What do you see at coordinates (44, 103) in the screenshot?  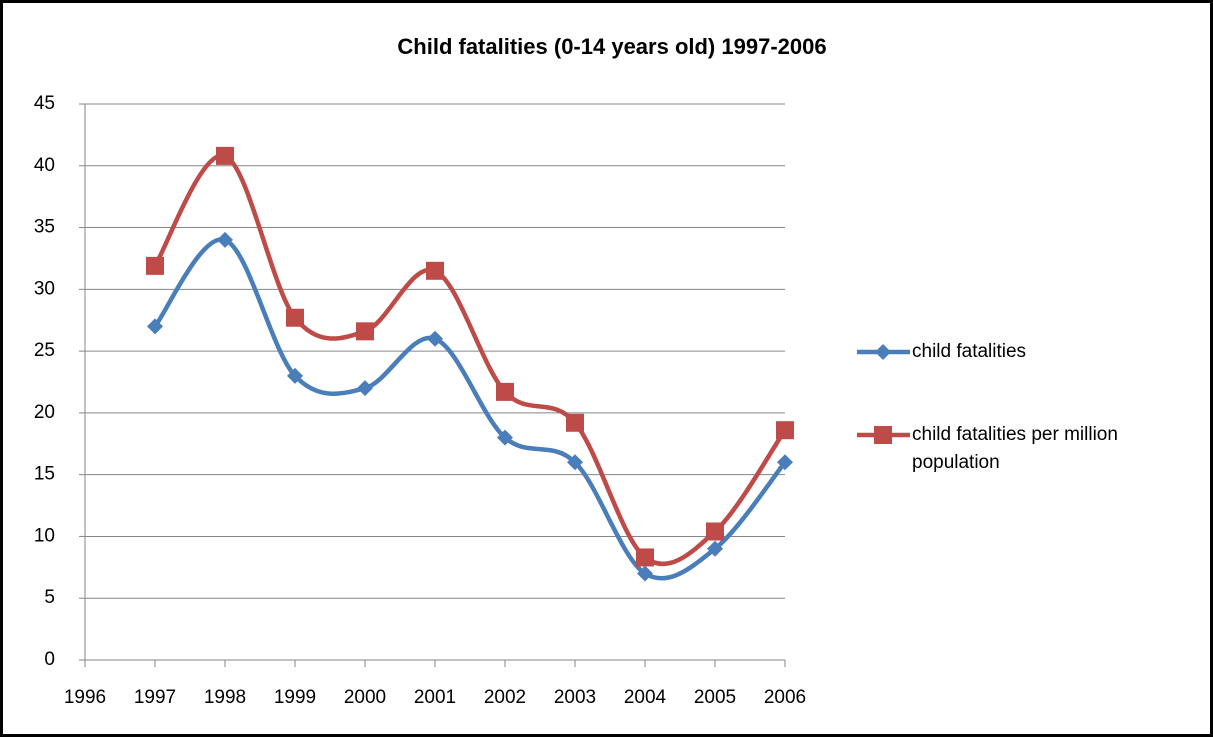 I see `y-tick-label: 45` at bounding box center [44, 103].